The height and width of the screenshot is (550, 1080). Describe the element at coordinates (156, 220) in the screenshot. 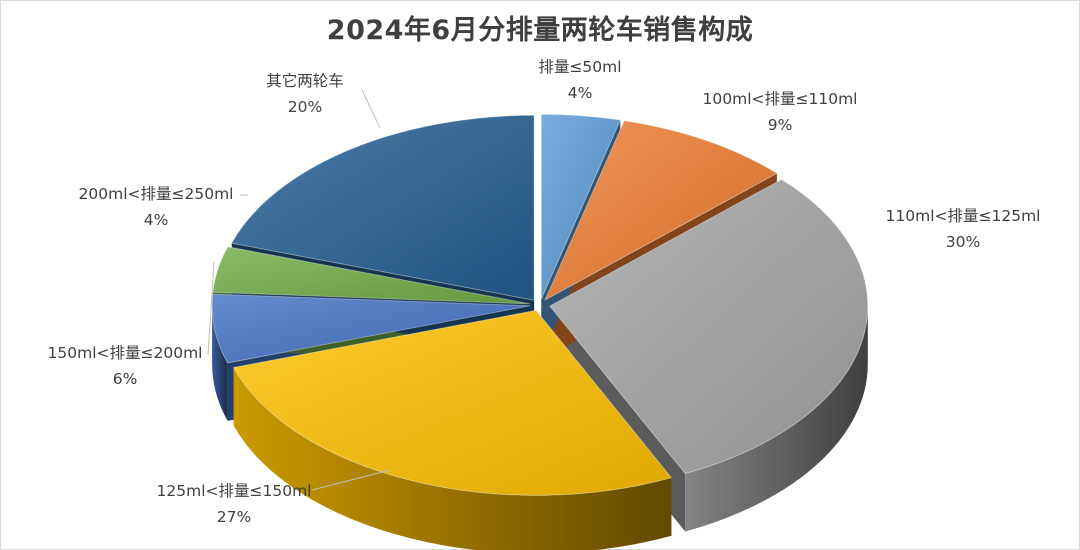

I see `slice-value-5: 4%` at that location.